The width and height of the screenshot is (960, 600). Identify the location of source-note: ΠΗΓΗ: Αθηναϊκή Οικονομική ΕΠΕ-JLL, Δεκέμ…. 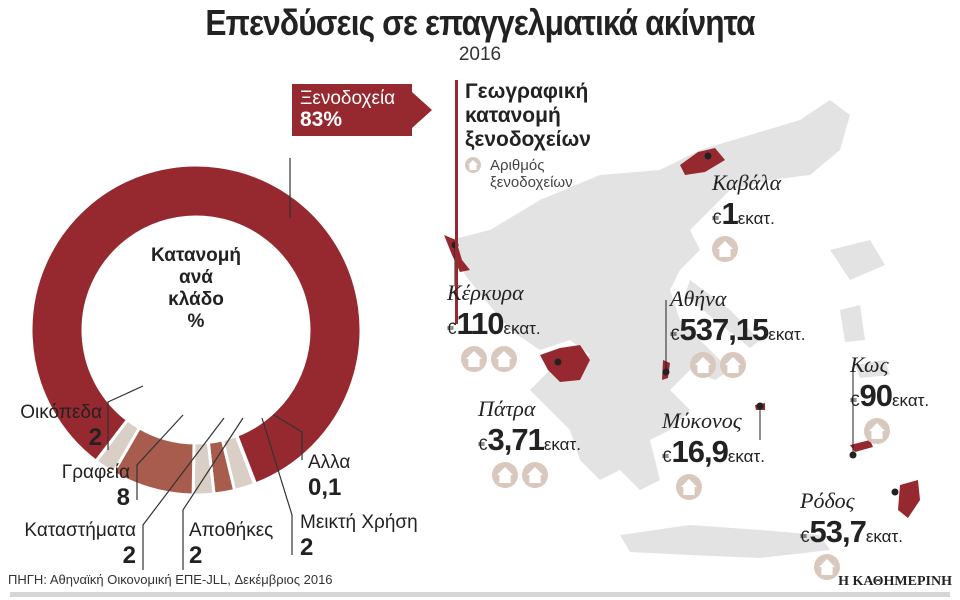
(170, 579).